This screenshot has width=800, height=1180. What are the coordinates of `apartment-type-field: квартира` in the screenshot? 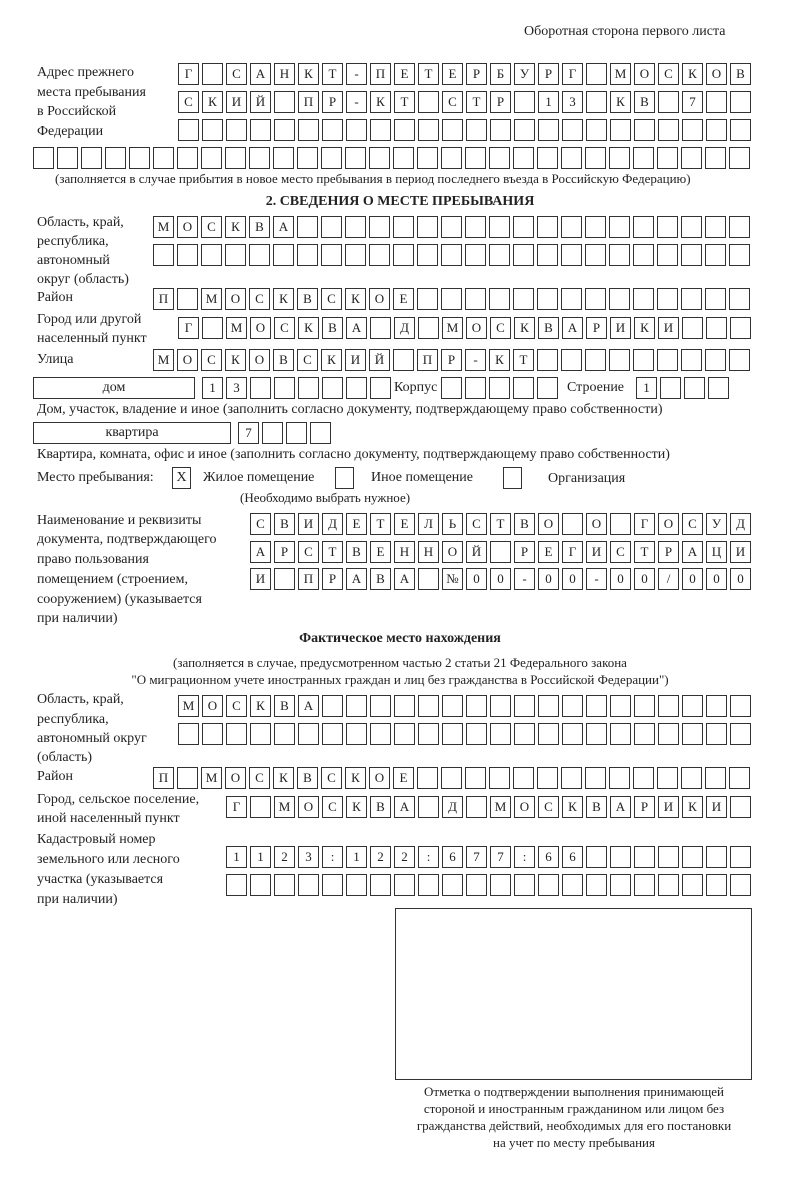 It's located at (132, 433).